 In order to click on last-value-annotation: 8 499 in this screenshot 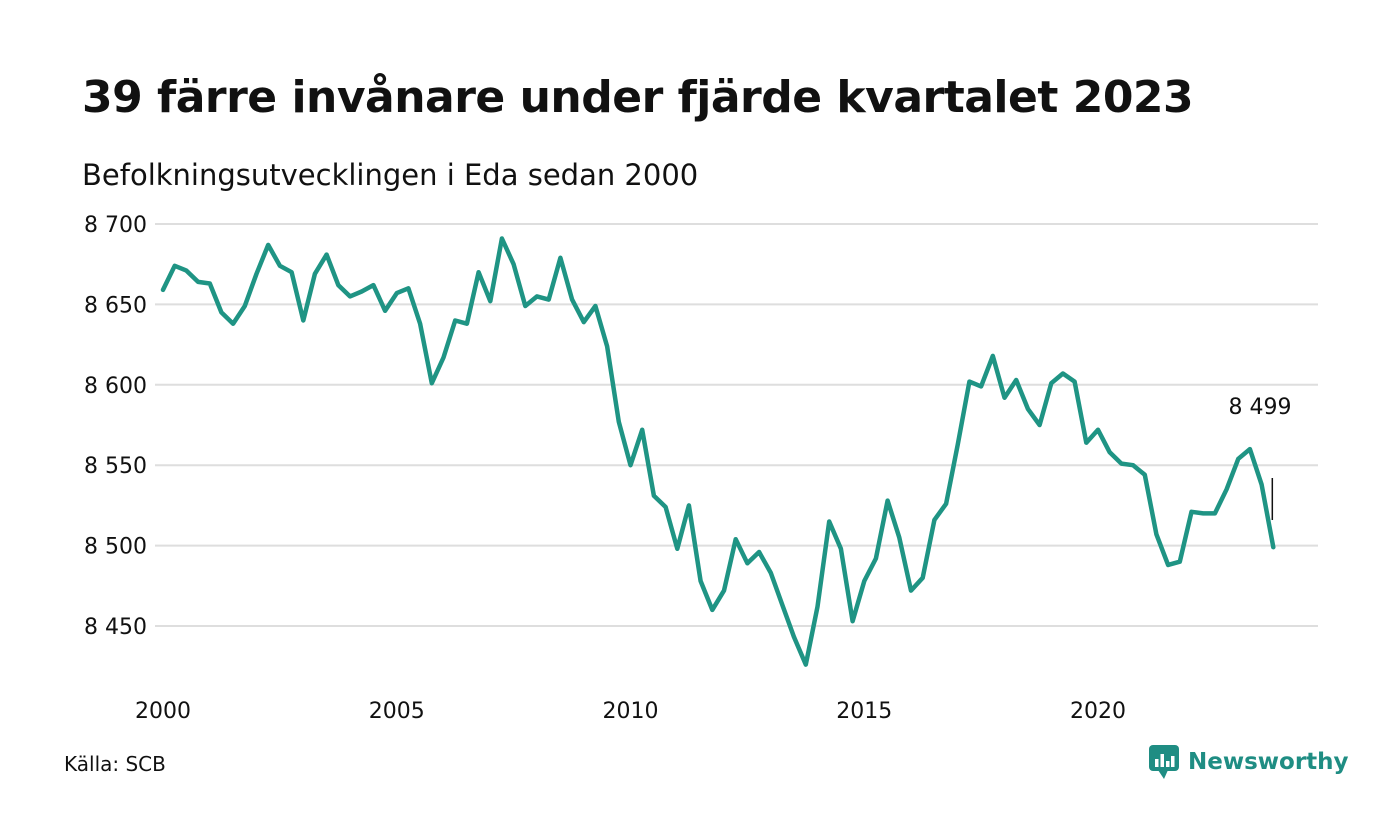, I will do `click(1260, 457)`.